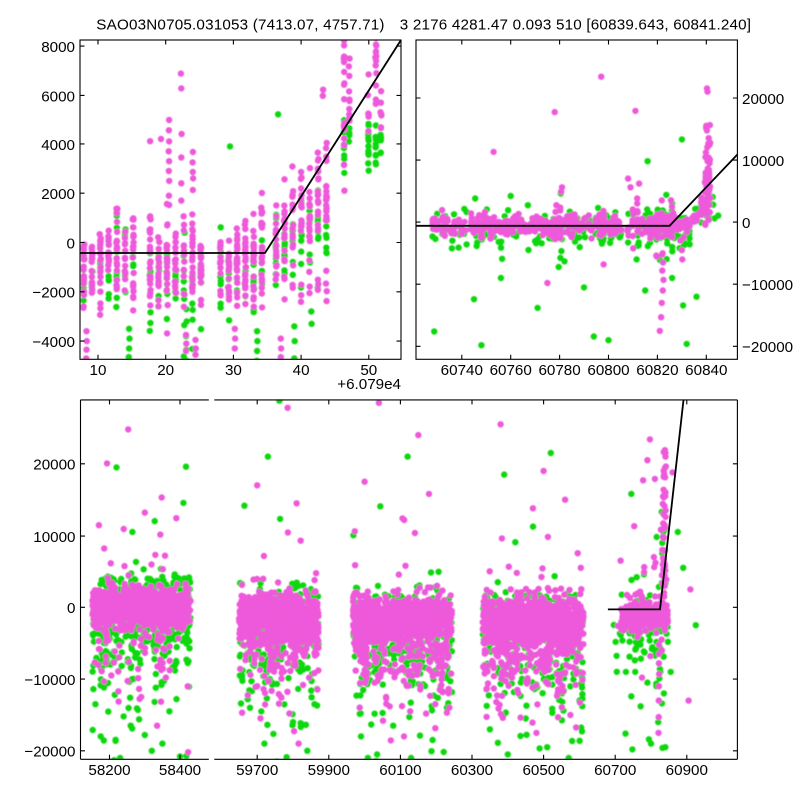  I want to click on svg-text: +6.079e4, so click(369, 384).